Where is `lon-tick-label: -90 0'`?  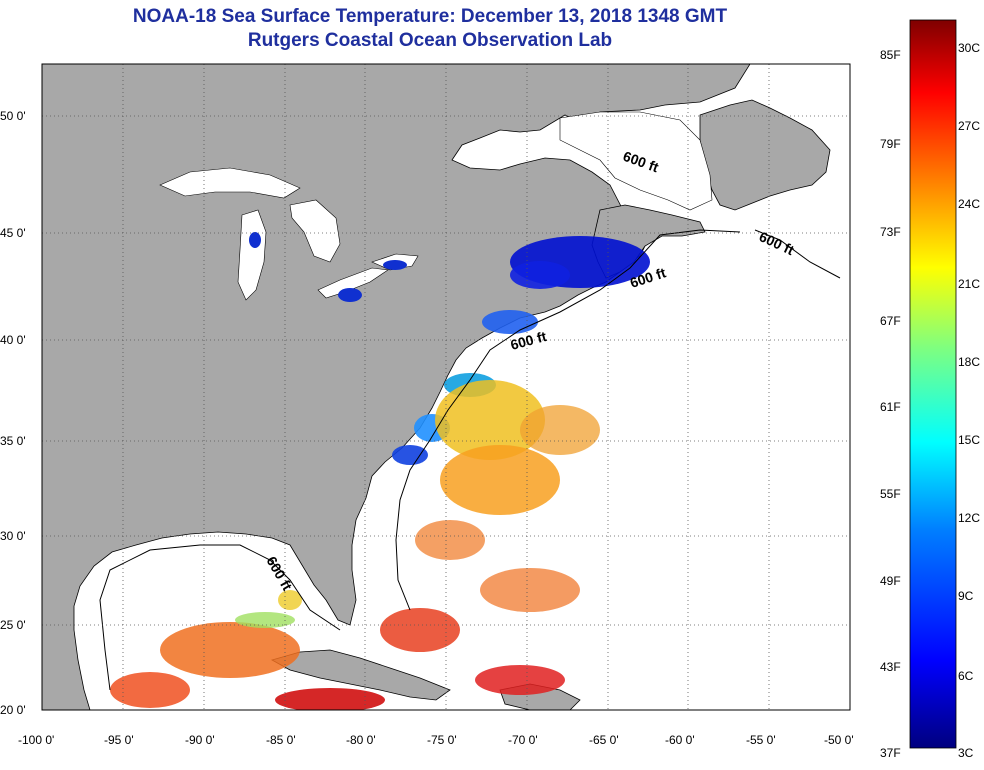
lon-tick-label: -90 0' is located at coordinates (200, 740).